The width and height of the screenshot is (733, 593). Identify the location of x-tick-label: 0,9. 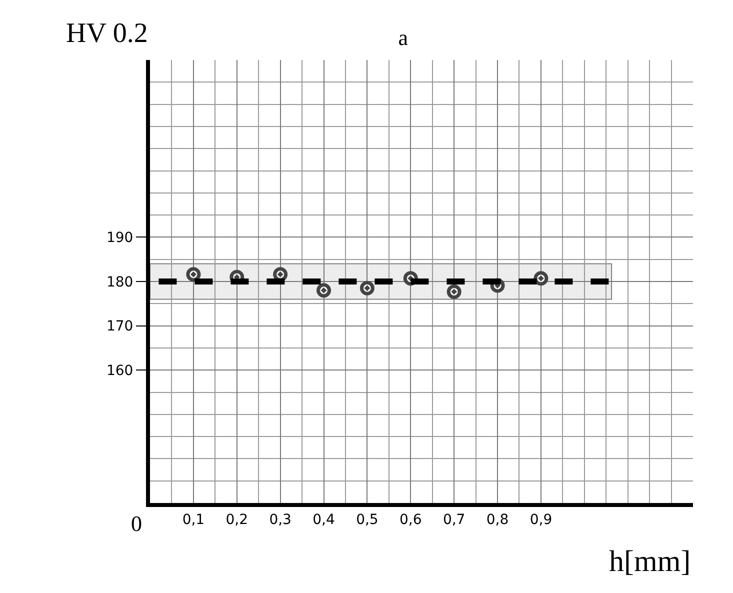
(541, 520).